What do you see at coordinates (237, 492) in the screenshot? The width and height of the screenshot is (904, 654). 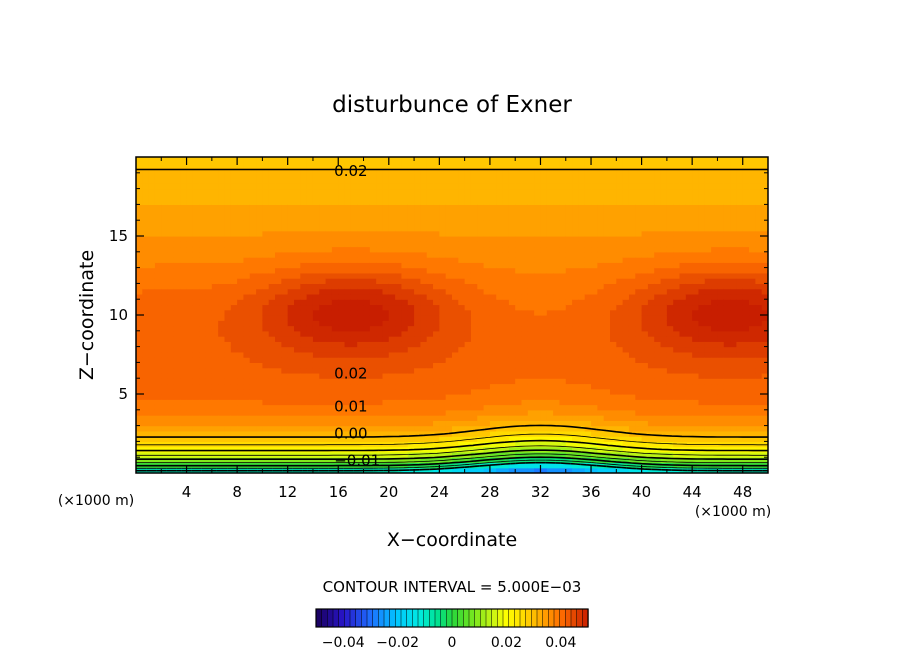 I see `x-tick-label: 8` at bounding box center [237, 492].